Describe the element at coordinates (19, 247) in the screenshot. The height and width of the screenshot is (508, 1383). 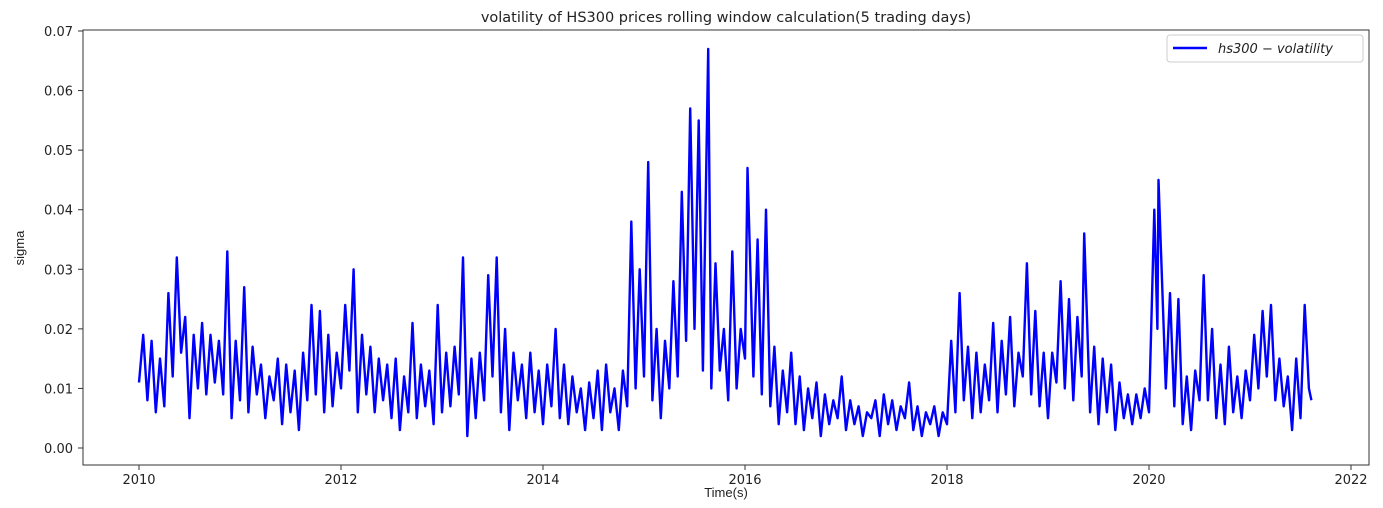
I see `y-axis-label: sigma` at that location.